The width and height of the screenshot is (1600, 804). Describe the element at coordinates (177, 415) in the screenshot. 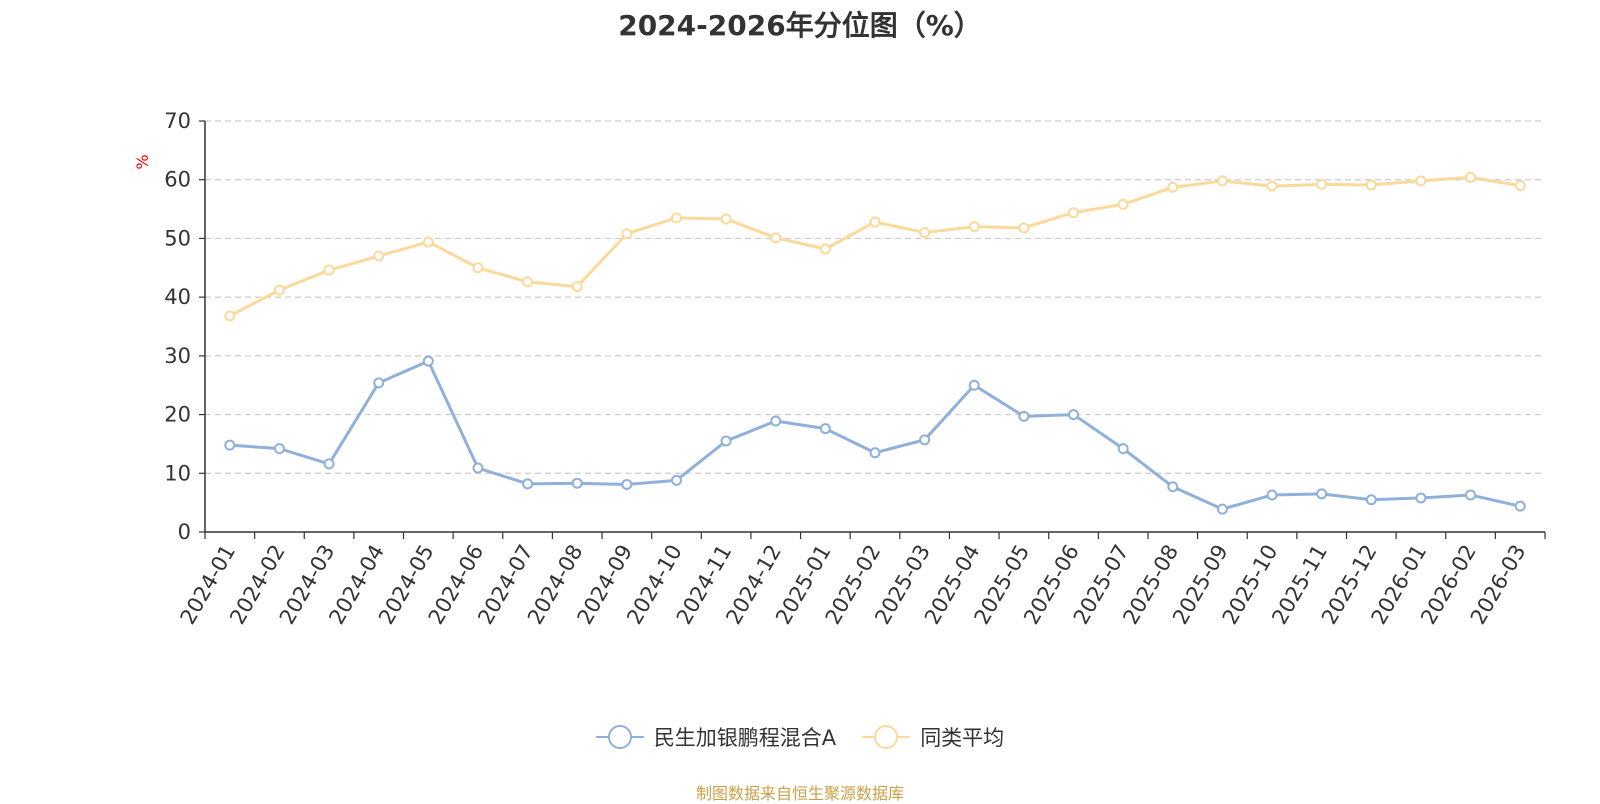

I see `y-tick-label: 20` at that location.